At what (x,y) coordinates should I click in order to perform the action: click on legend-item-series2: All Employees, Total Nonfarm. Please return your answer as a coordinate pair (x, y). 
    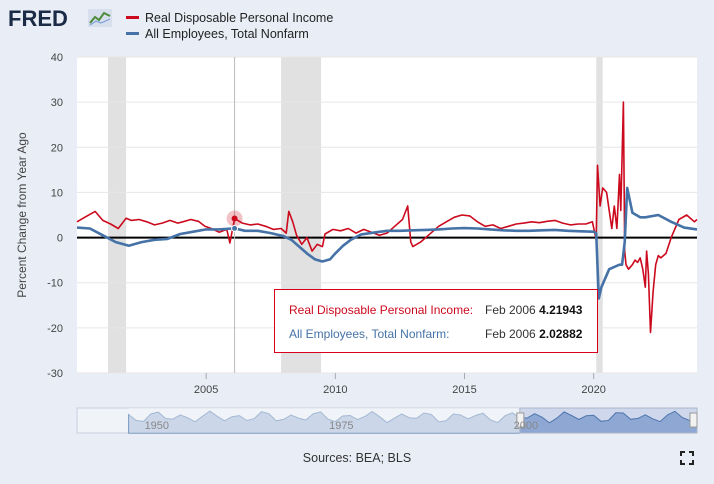
    Looking at the image, I should click on (217, 34).